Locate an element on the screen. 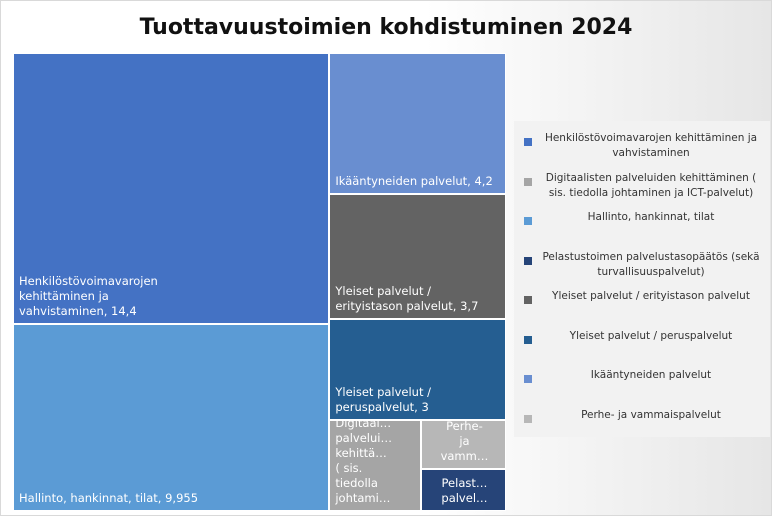  tile-label-line: Ikääntyneiden palvelut, 4,2 is located at coordinates (414, 181).